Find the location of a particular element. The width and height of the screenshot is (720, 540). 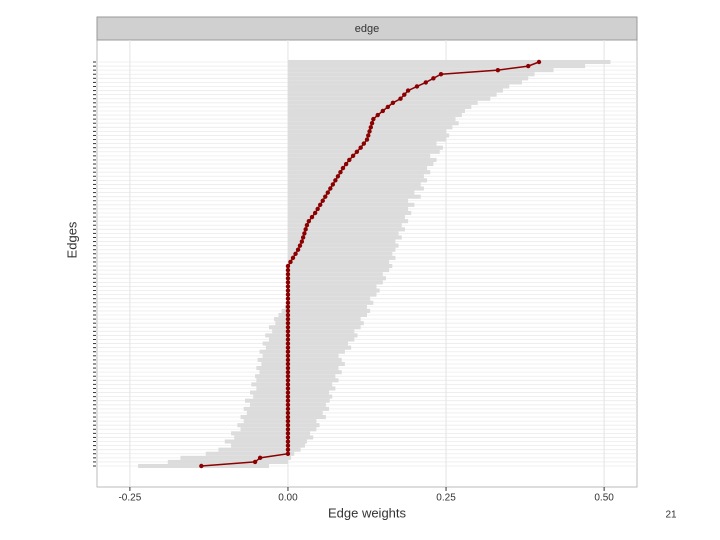

strip-label: edge is located at coordinates (367, 29).